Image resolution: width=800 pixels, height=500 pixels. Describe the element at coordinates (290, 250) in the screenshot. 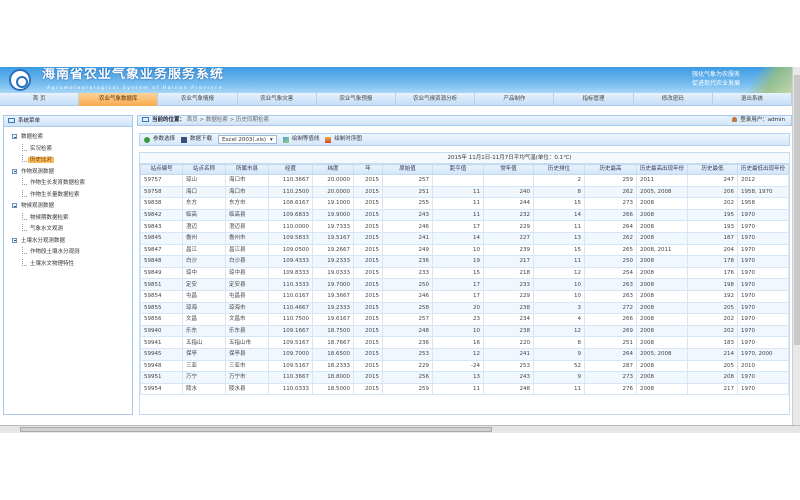

I see `table-cell: 109.0500` at that location.